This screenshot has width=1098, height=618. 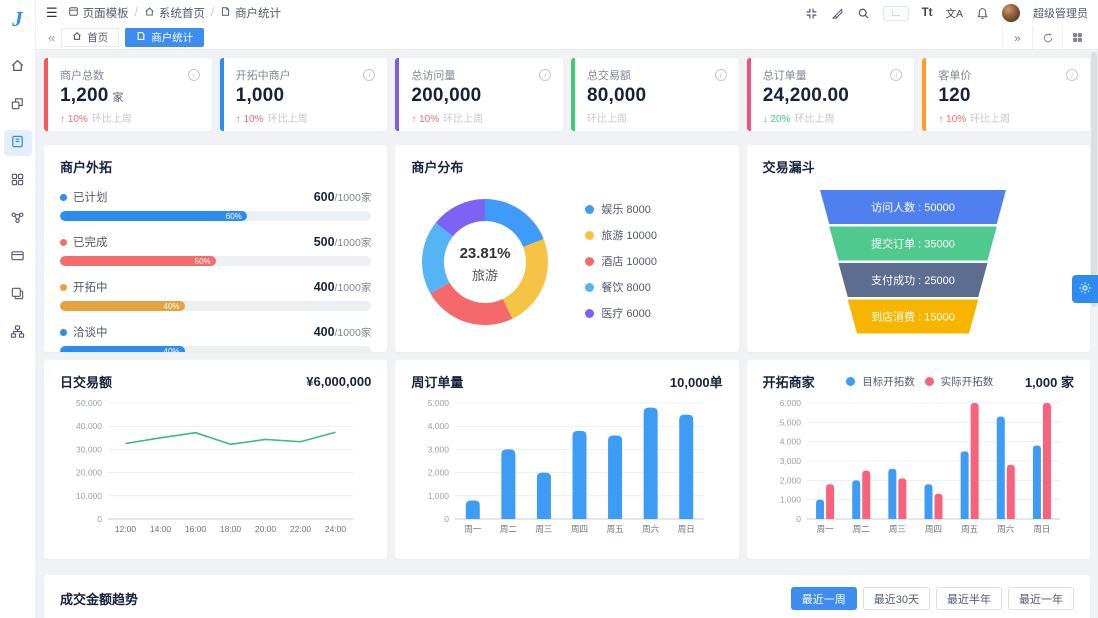 I want to click on sidebar-item-cluster, so click(x=18, y=219).